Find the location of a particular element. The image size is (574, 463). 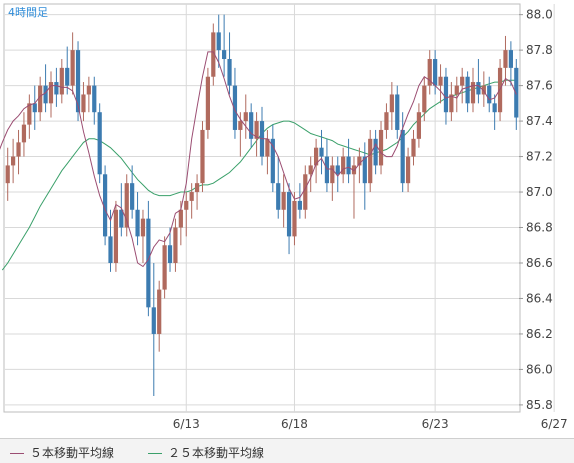

y-tick-label: 87.0 is located at coordinates (539, 192).